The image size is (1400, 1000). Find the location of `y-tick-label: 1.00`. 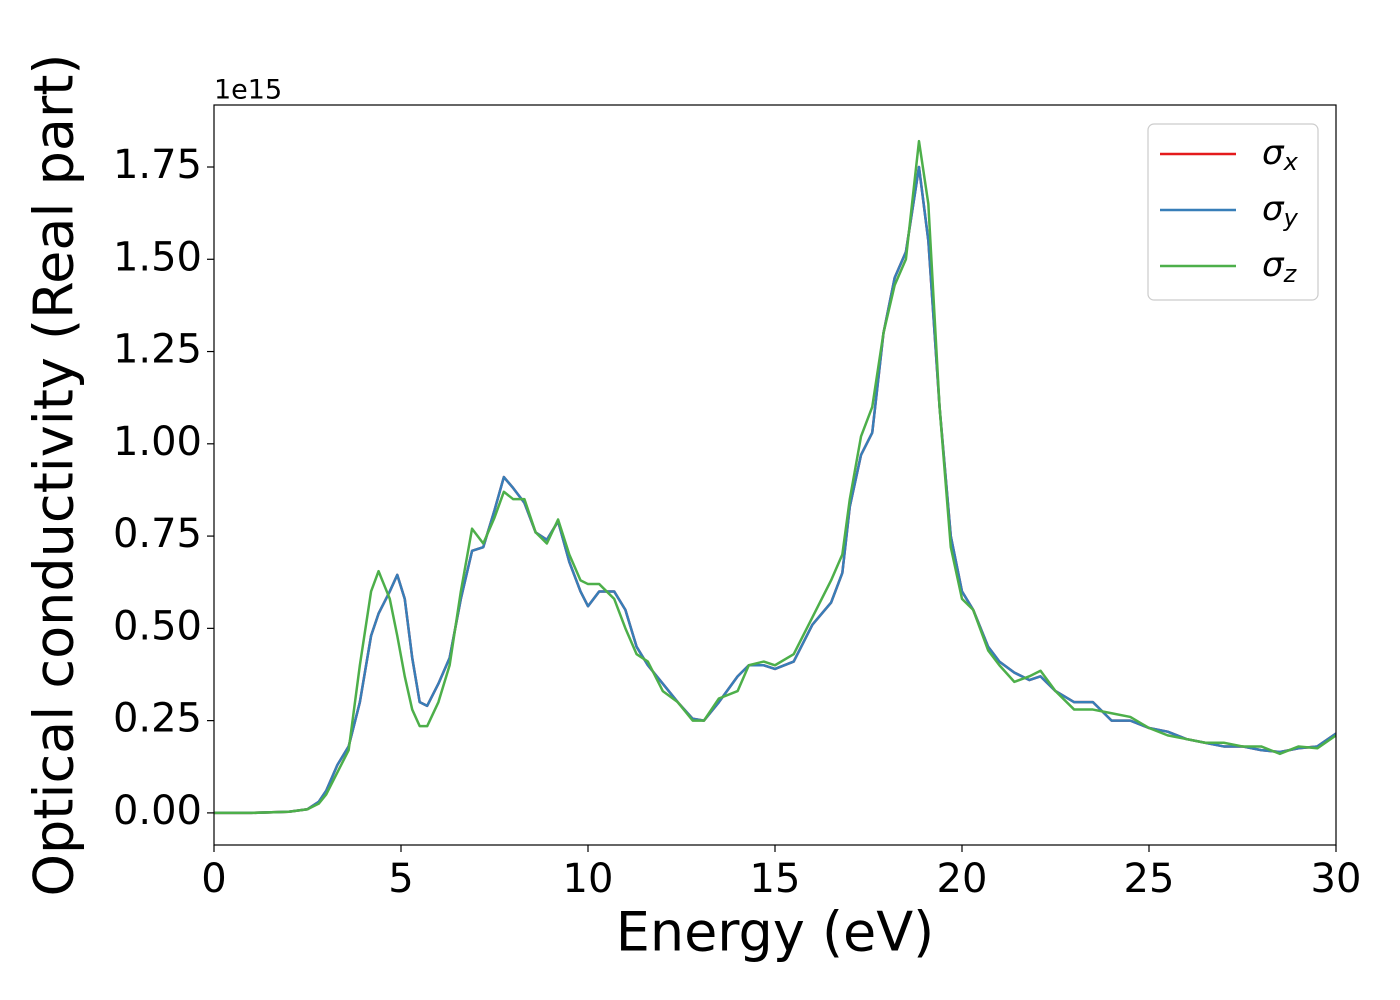

y-tick-label: 1.00 is located at coordinates (157, 442).